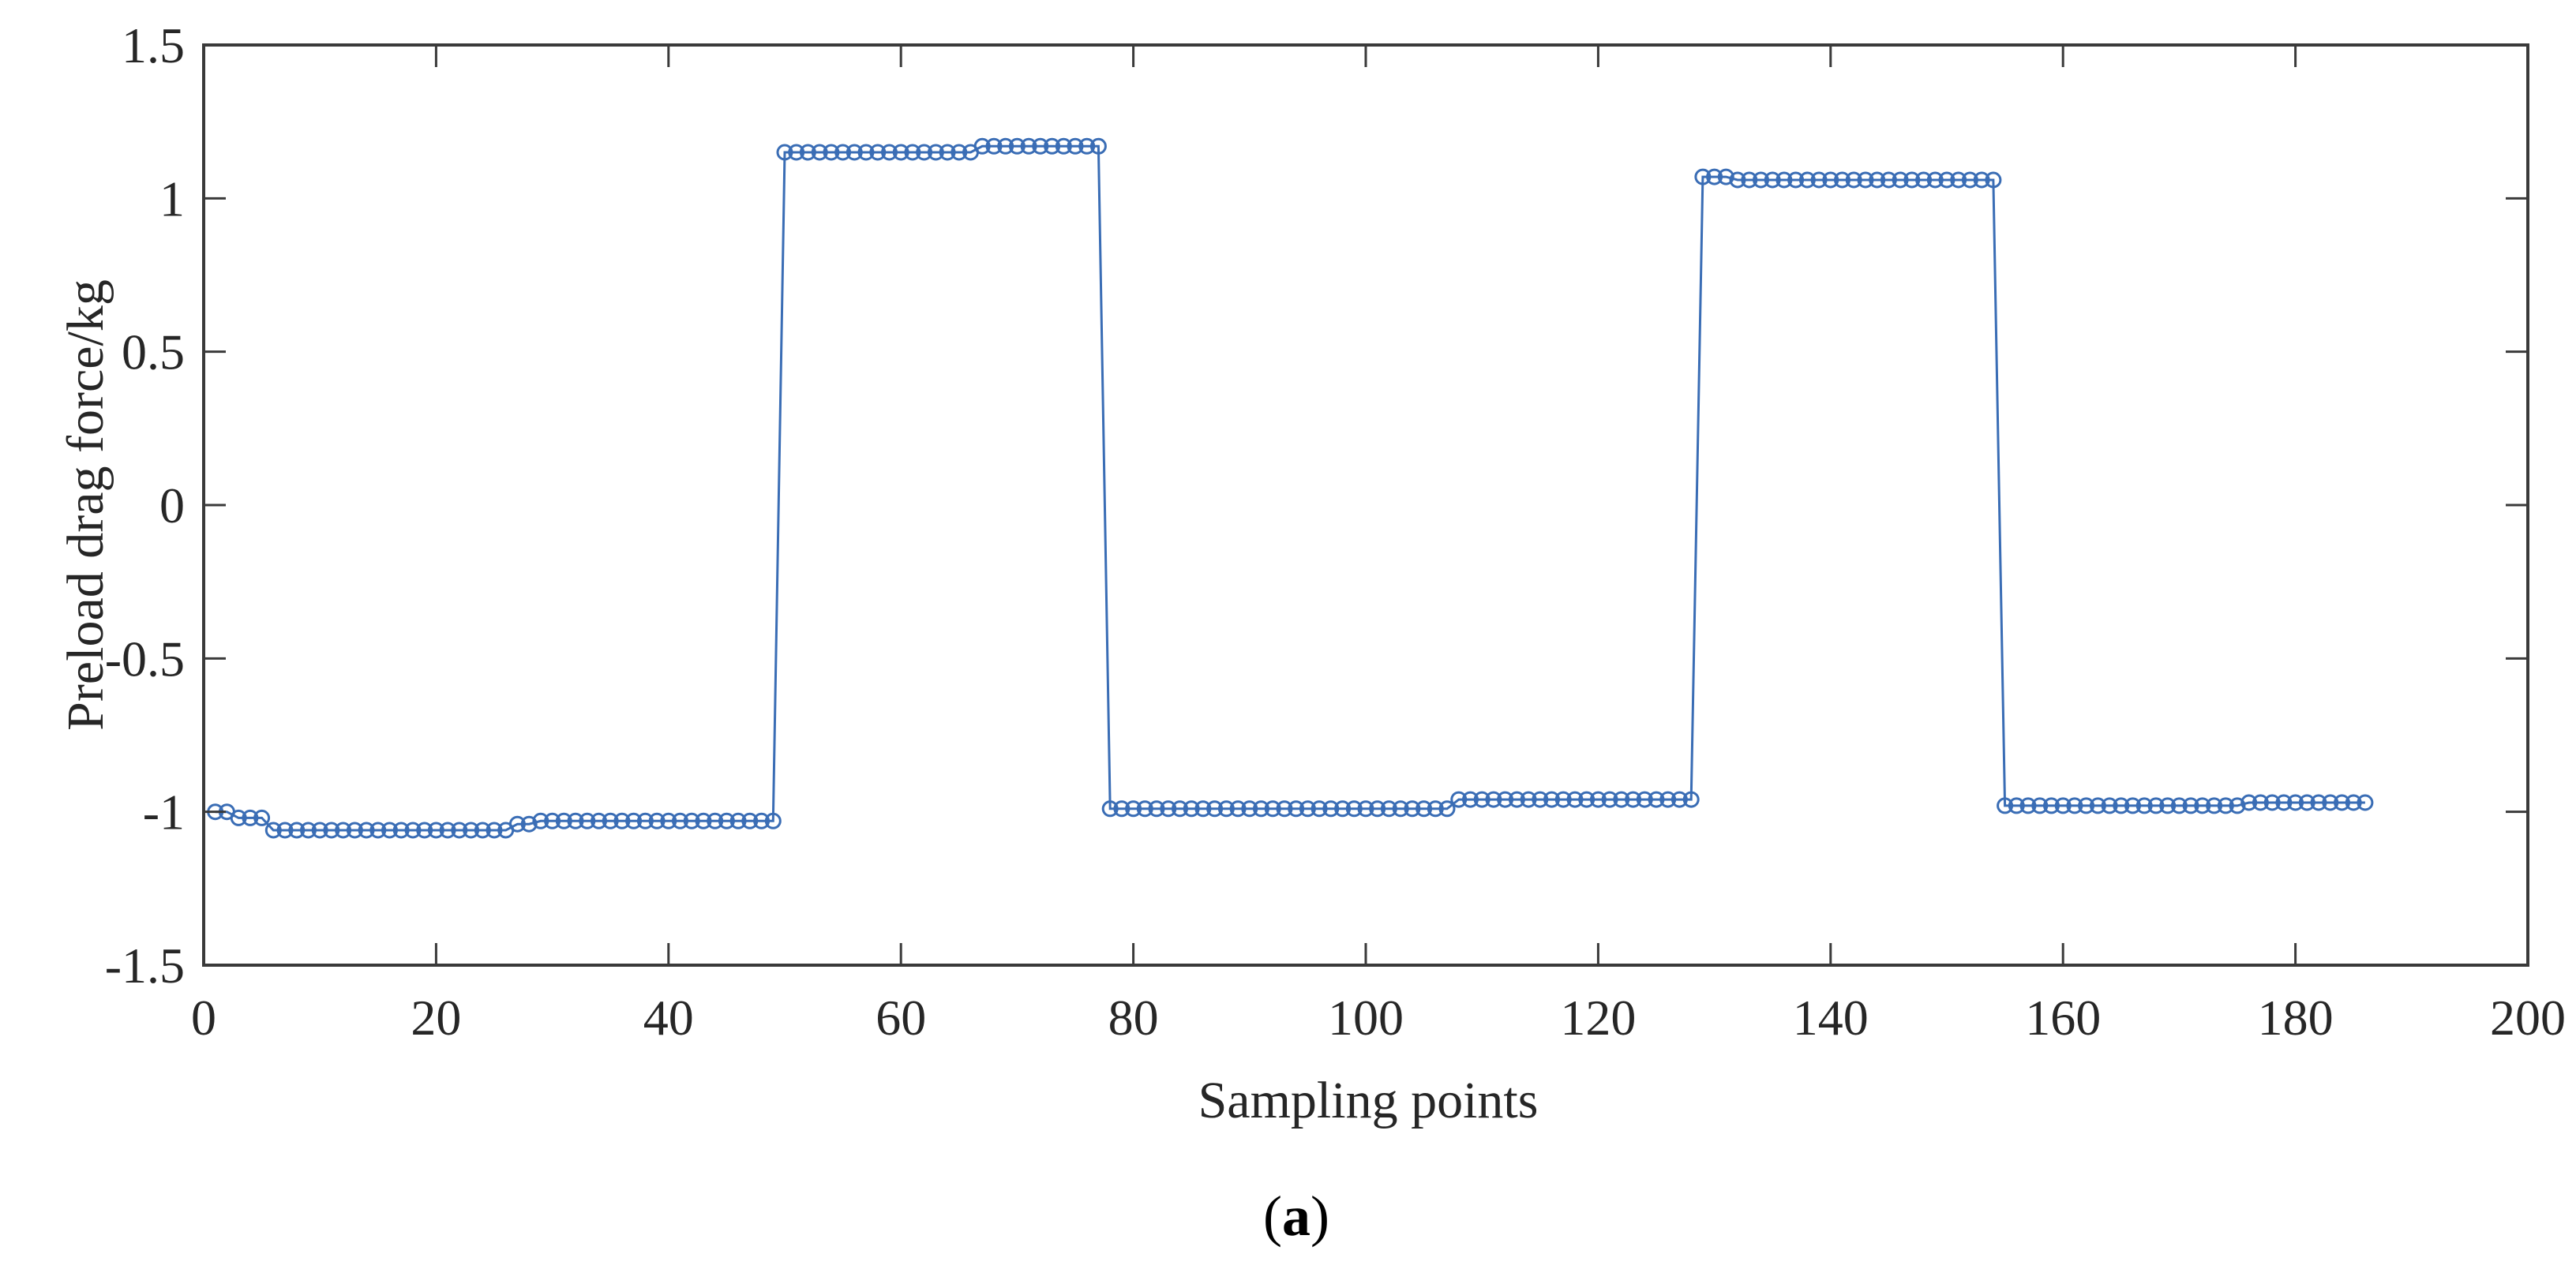  Describe the element at coordinates (1831, 1018) in the screenshot. I see `x-tick-label: 140` at that location.